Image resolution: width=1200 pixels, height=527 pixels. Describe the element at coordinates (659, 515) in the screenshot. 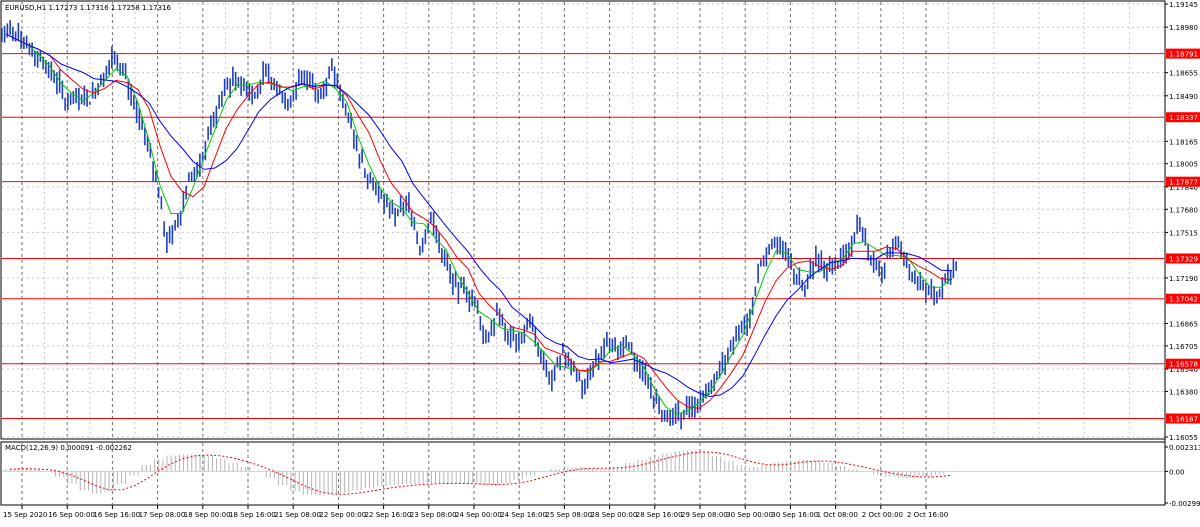

I see `x-tick-label: 28 Sep 16:00` at that location.